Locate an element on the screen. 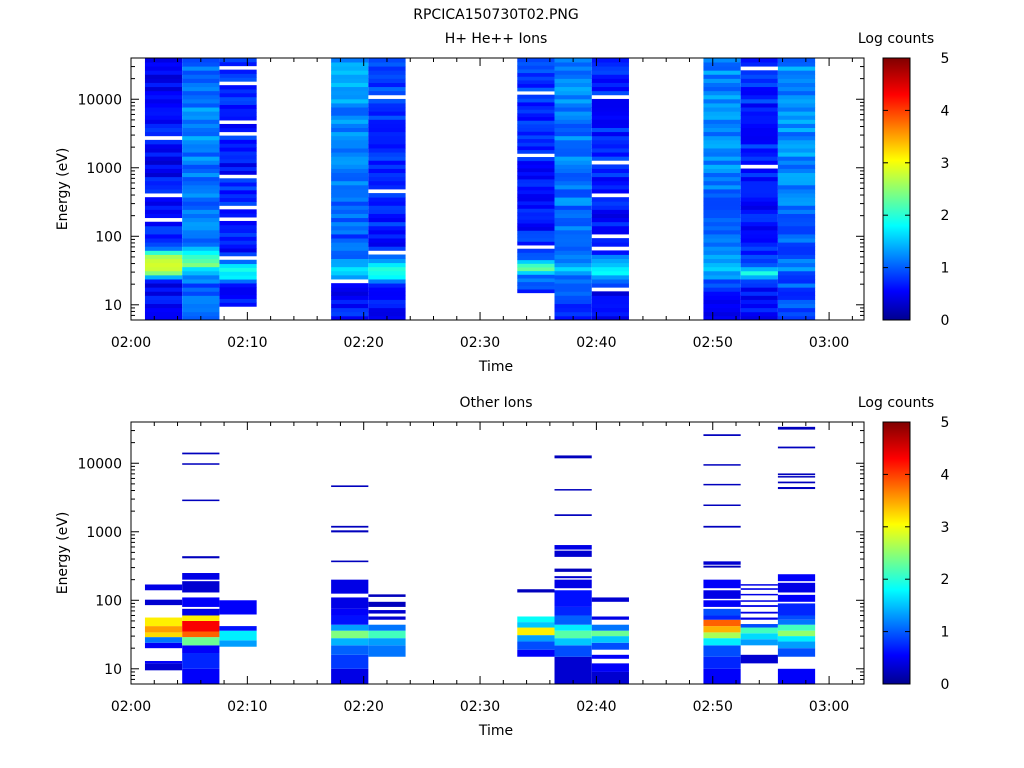  y-tick-label: 100 is located at coordinates (108, 601).